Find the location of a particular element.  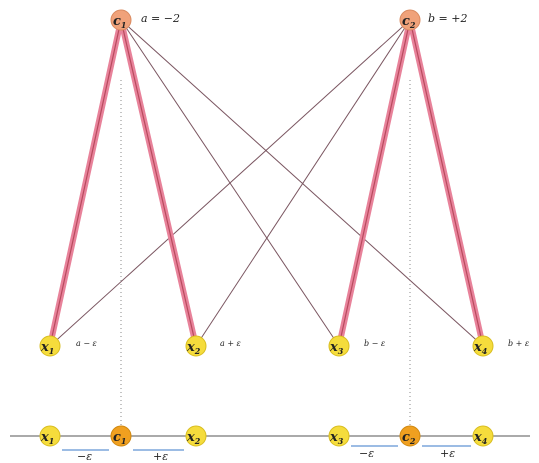

top-node-c2: c2 is located at coordinates (410, 20).